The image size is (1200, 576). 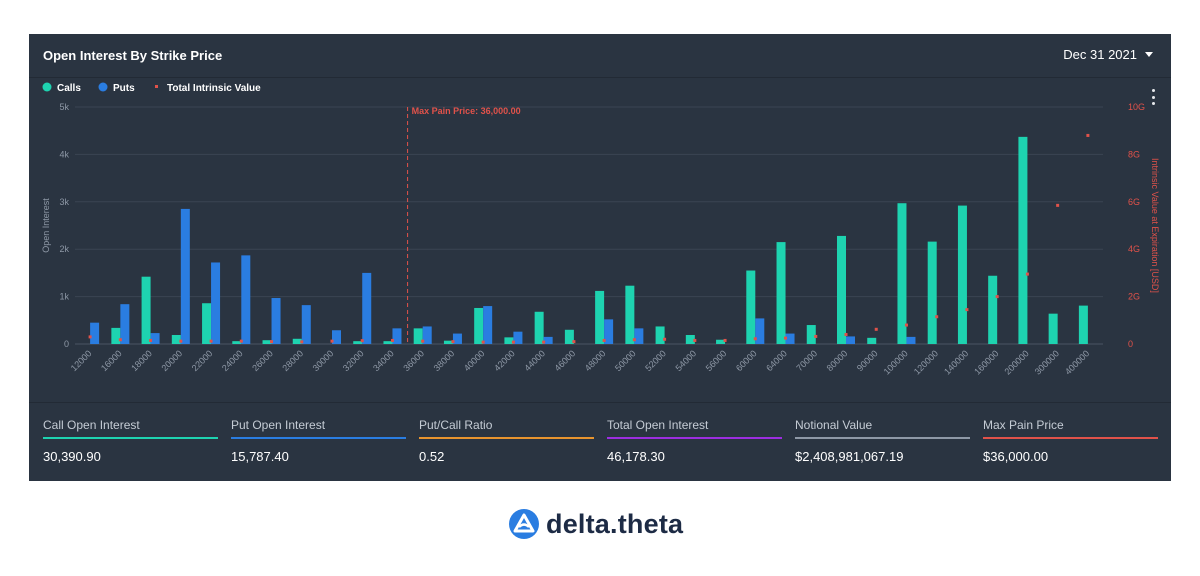 I want to click on x-tick-label: 28000, so click(x=292, y=360).